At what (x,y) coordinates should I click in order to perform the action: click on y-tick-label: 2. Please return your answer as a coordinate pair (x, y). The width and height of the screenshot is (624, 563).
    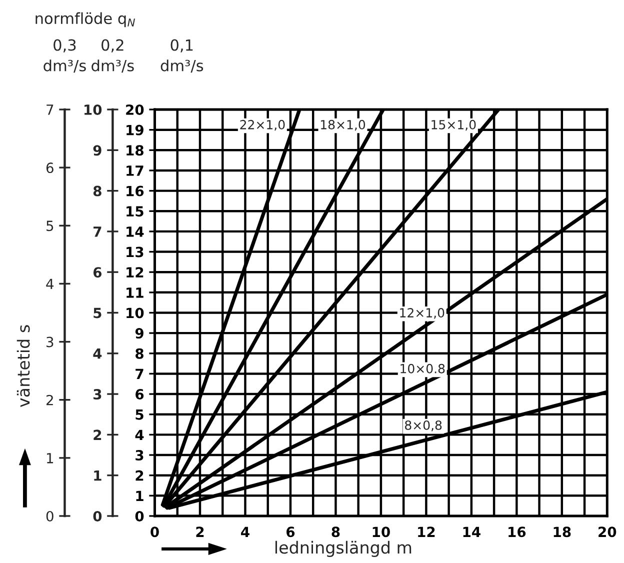
    Looking at the image, I should click on (140, 475).